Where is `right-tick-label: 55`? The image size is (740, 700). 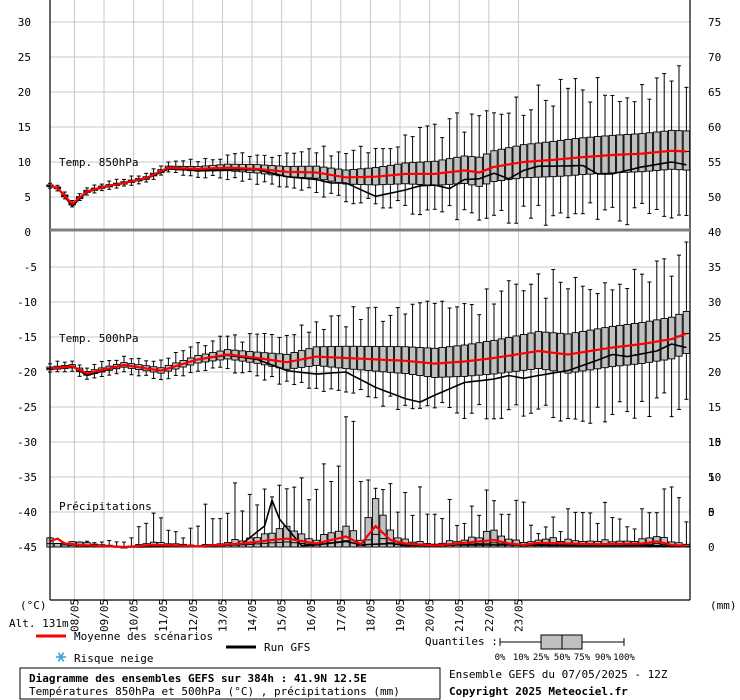 right-tick-label: 55 is located at coordinates (714, 162).